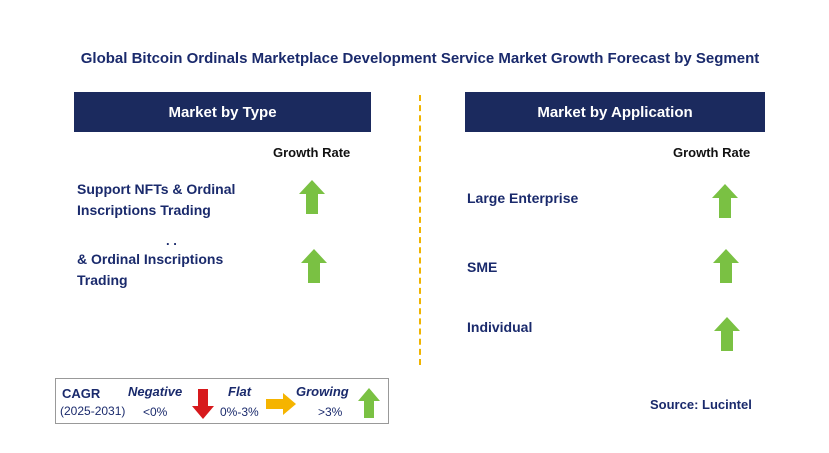 The width and height of the screenshot is (829, 453). What do you see at coordinates (81, 393) in the screenshot?
I see `legend-cagr: CAGR` at bounding box center [81, 393].